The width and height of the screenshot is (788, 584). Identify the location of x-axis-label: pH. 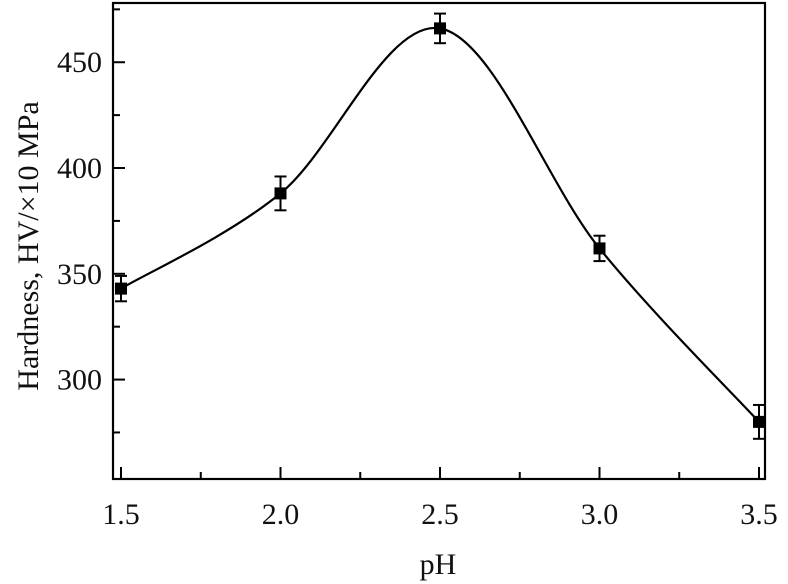
(438, 564).